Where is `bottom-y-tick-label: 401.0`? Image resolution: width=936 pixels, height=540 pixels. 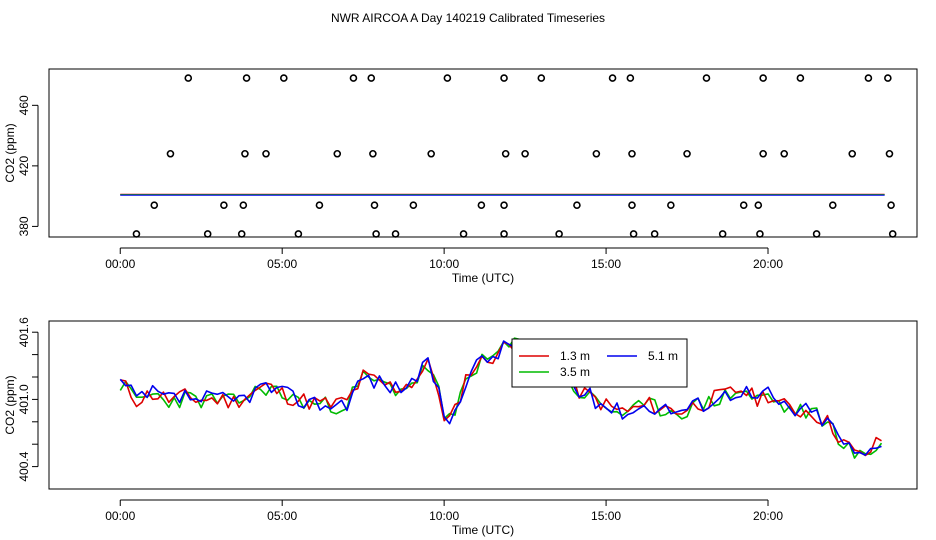 bottom-y-tick-label: 401.0 is located at coordinates (24, 399).